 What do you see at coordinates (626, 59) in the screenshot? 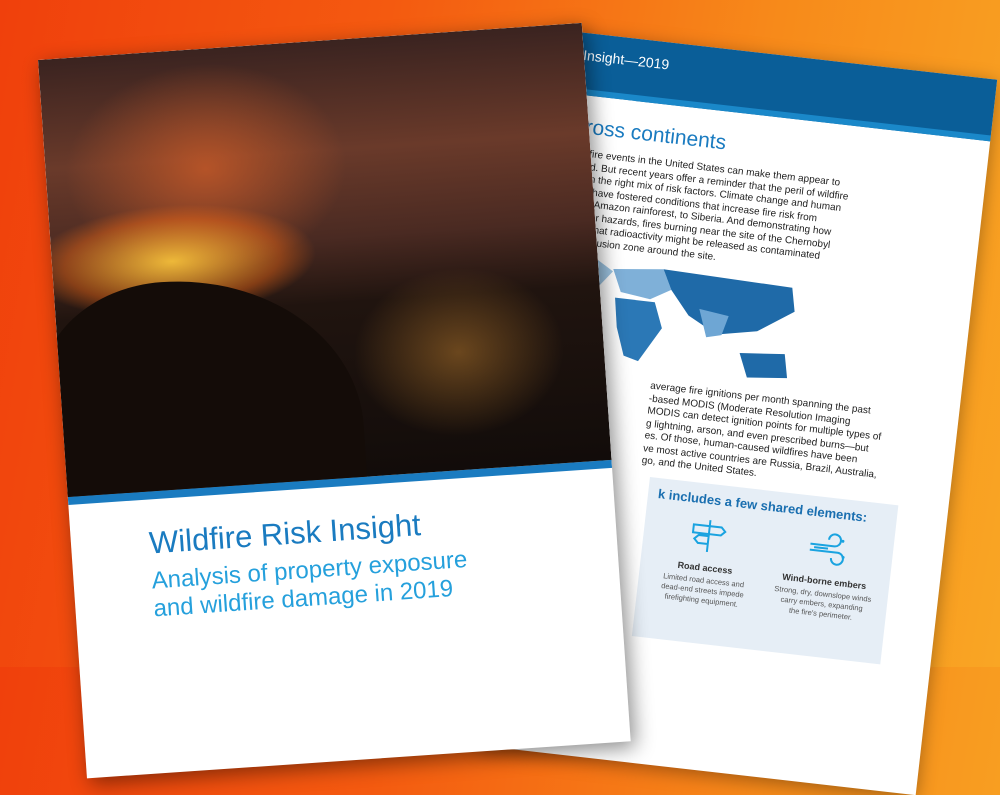
I see `header-text: Insight—2019` at bounding box center [626, 59].